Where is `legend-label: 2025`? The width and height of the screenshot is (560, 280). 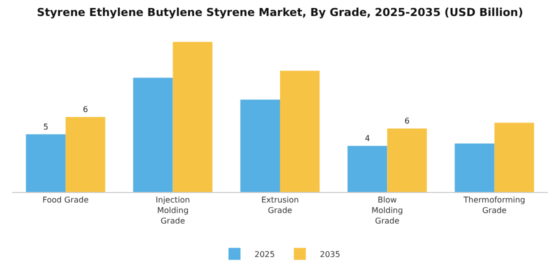
legend-label: 2025 is located at coordinates (264, 255).